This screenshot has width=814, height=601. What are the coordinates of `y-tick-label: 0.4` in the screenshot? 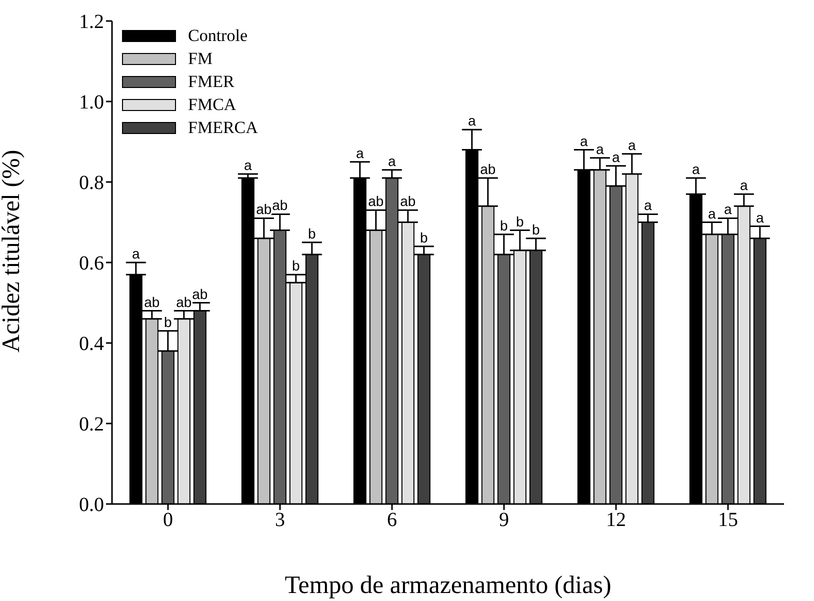 It's located at (91, 344).